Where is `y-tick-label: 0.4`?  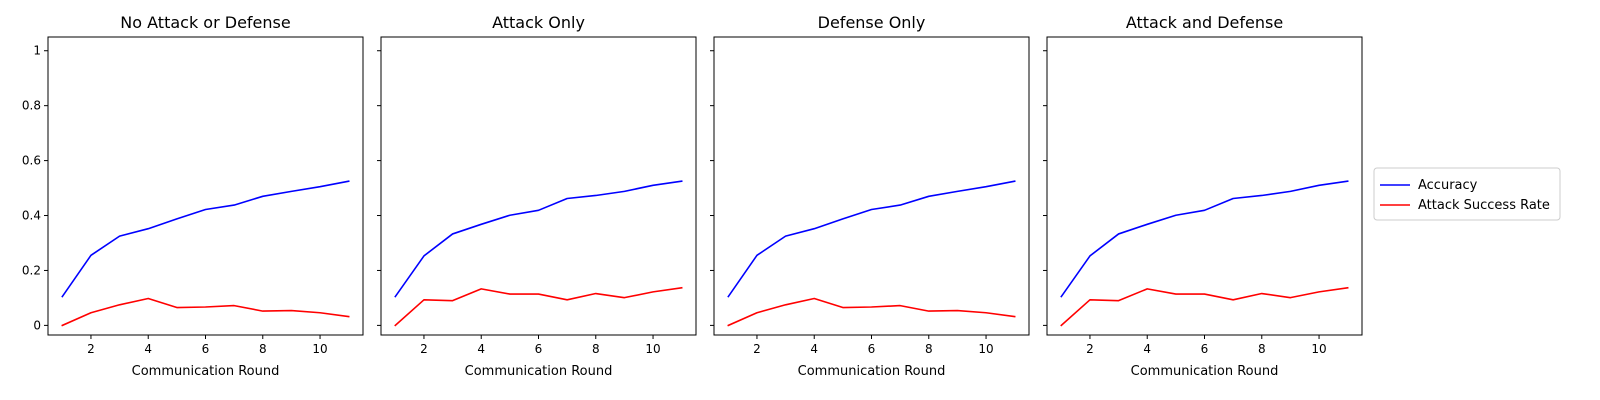
y-tick-label: 0.4 is located at coordinates (31, 216).